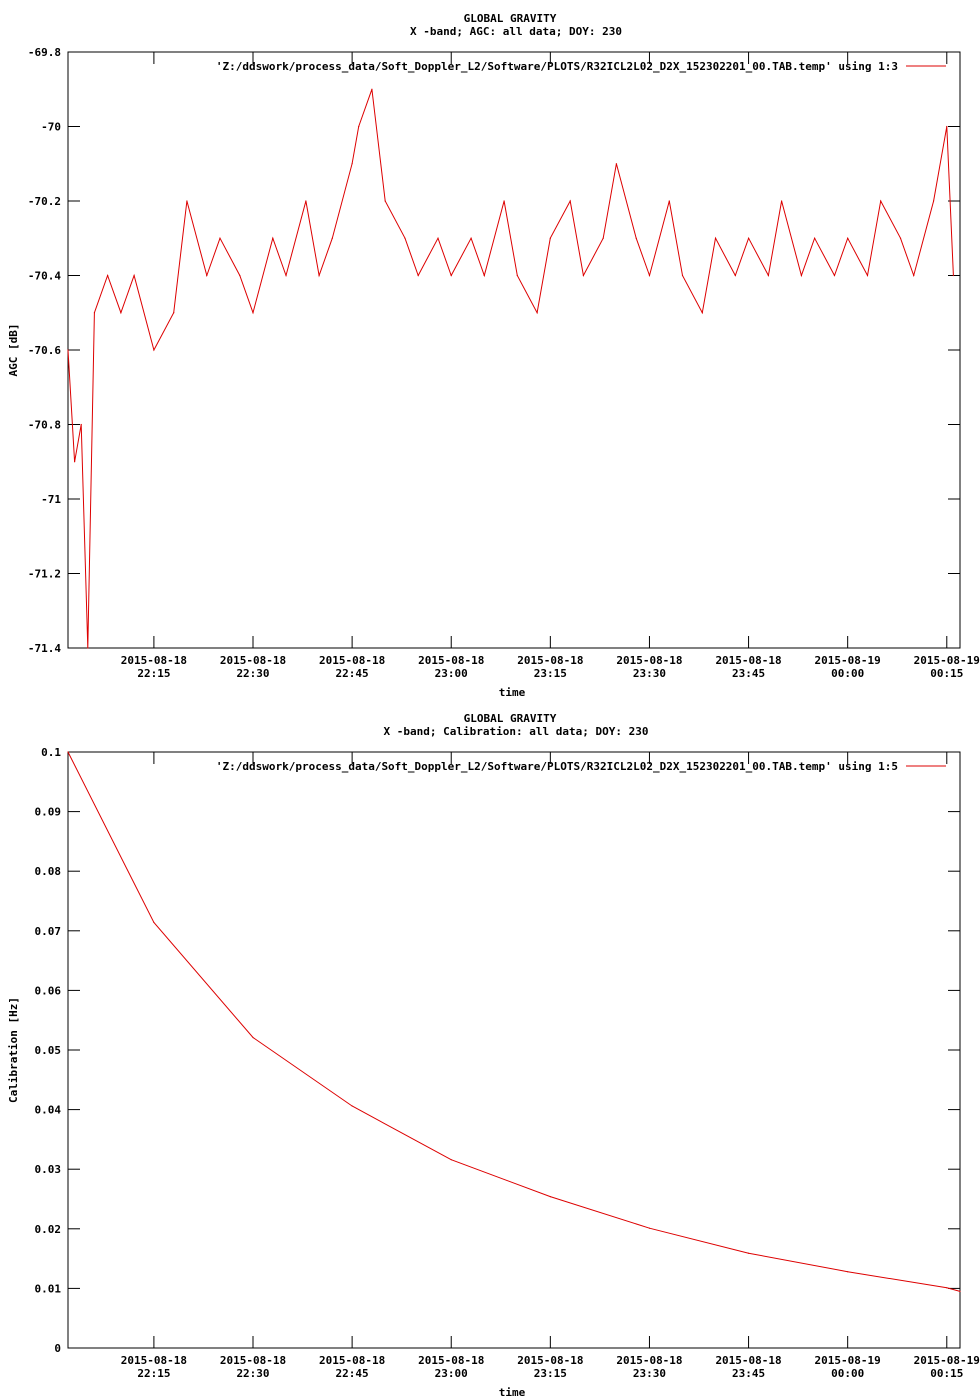  What do you see at coordinates (48, 1050) in the screenshot?
I see `y-tick-label: 0.05` at bounding box center [48, 1050].